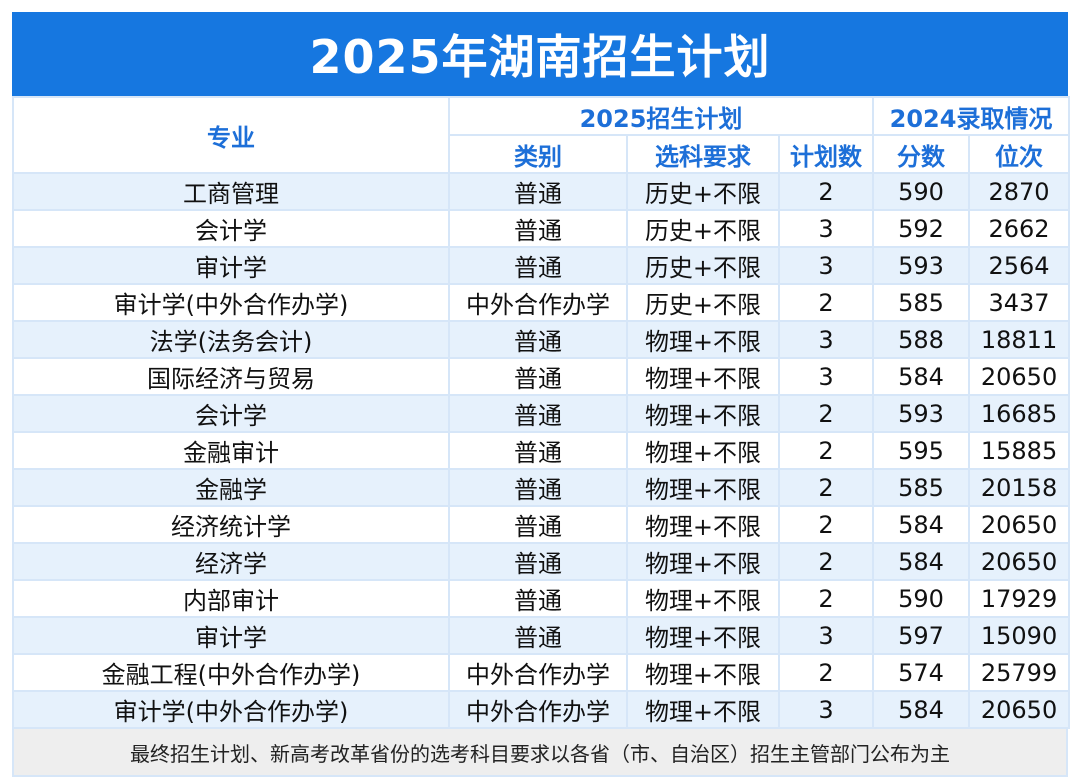 The image size is (1080, 782). I want to click on table-row: 金融学 普通 物理+不限 2 585 20158, so click(541, 487).